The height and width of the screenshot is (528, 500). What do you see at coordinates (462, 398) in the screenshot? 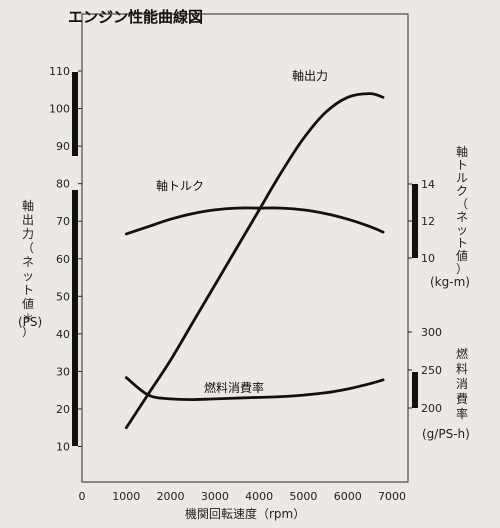
I see `fuel-axis-title-char: 費` at bounding box center [462, 398].